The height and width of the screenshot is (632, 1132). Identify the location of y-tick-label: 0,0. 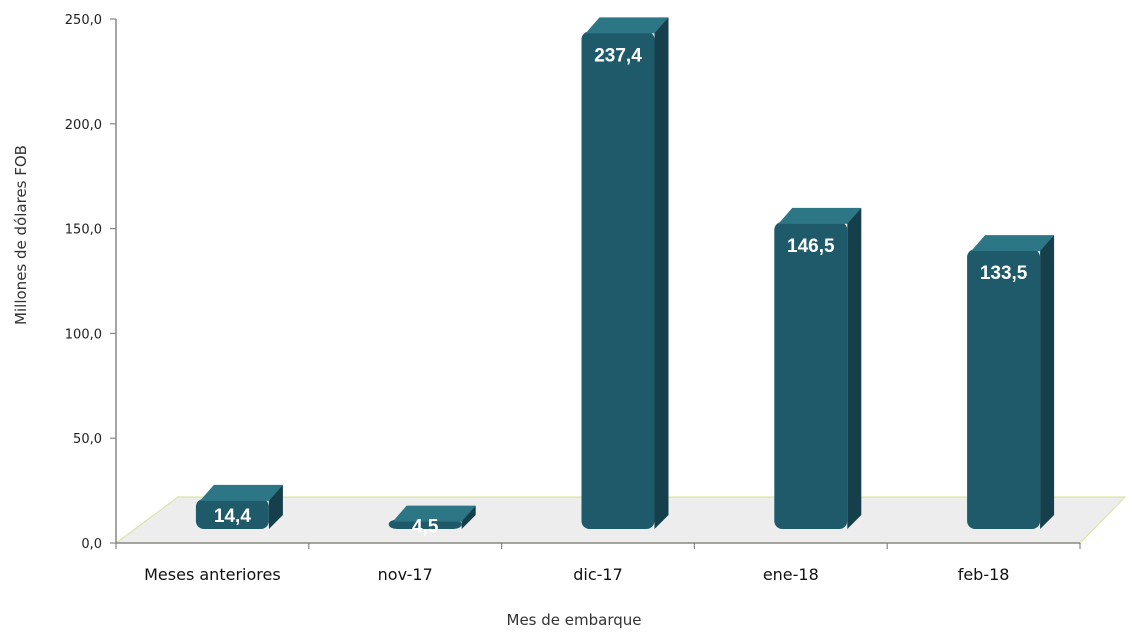
(91, 544).